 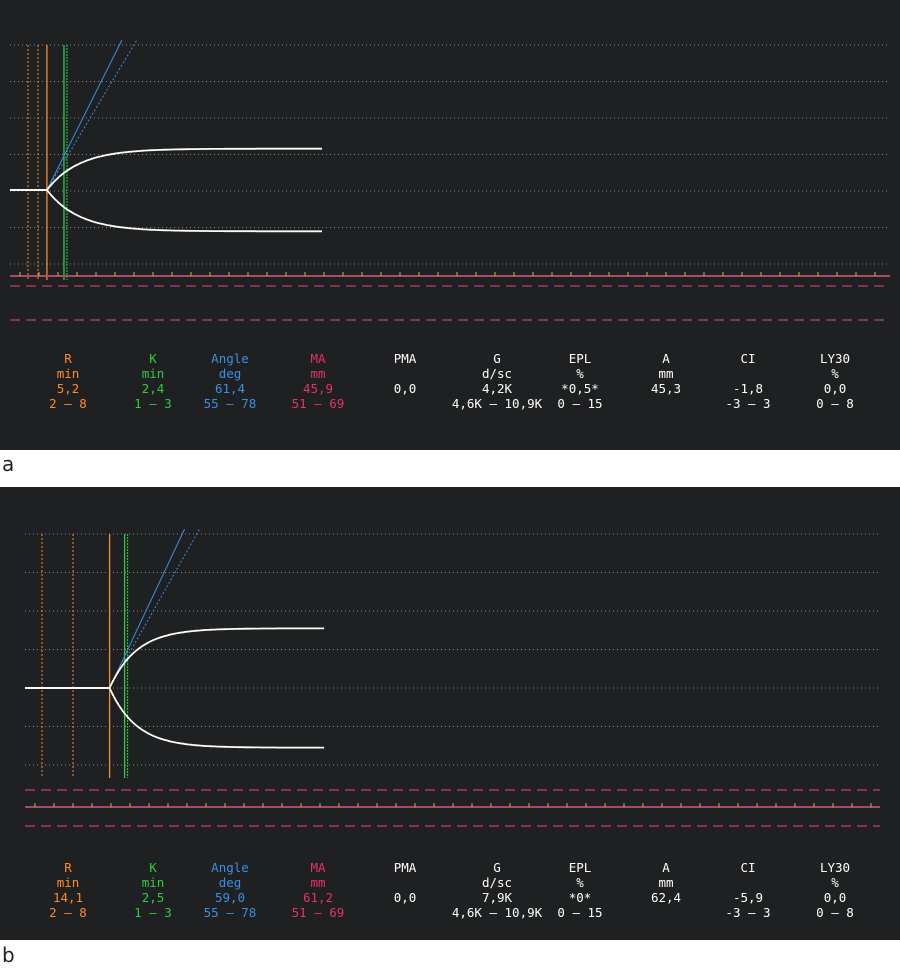 I want to click on param-angle-value: 61,4, so click(x=230, y=388).